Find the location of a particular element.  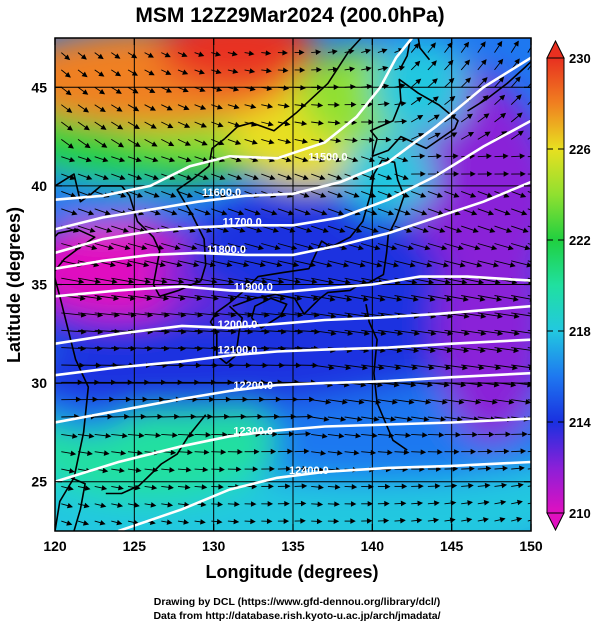

x-tick-label-120: 120 is located at coordinates (55, 546).